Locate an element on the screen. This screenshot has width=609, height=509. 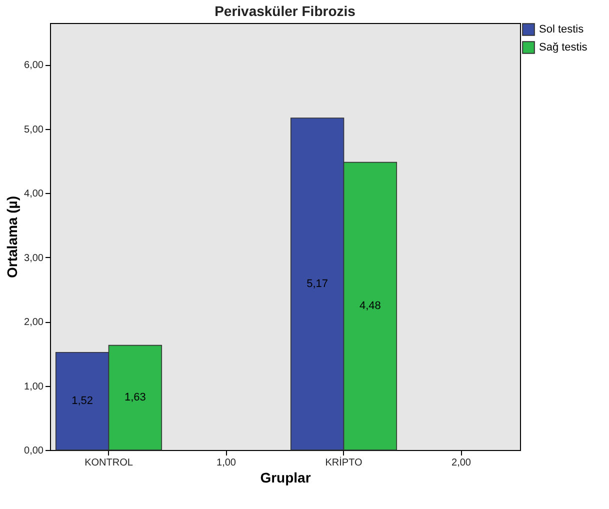
y-tick-label: 0,00 is located at coordinates (34, 451).